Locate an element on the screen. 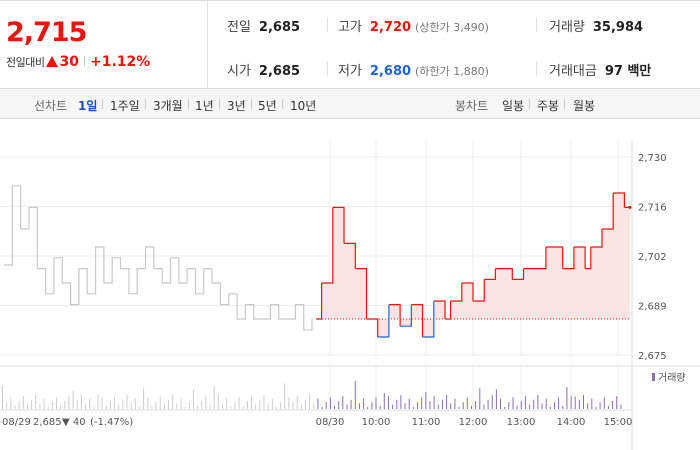 Image resolution: width=700 pixels, height=450 pixels. volume-legend-swatch is located at coordinates (653, 377).